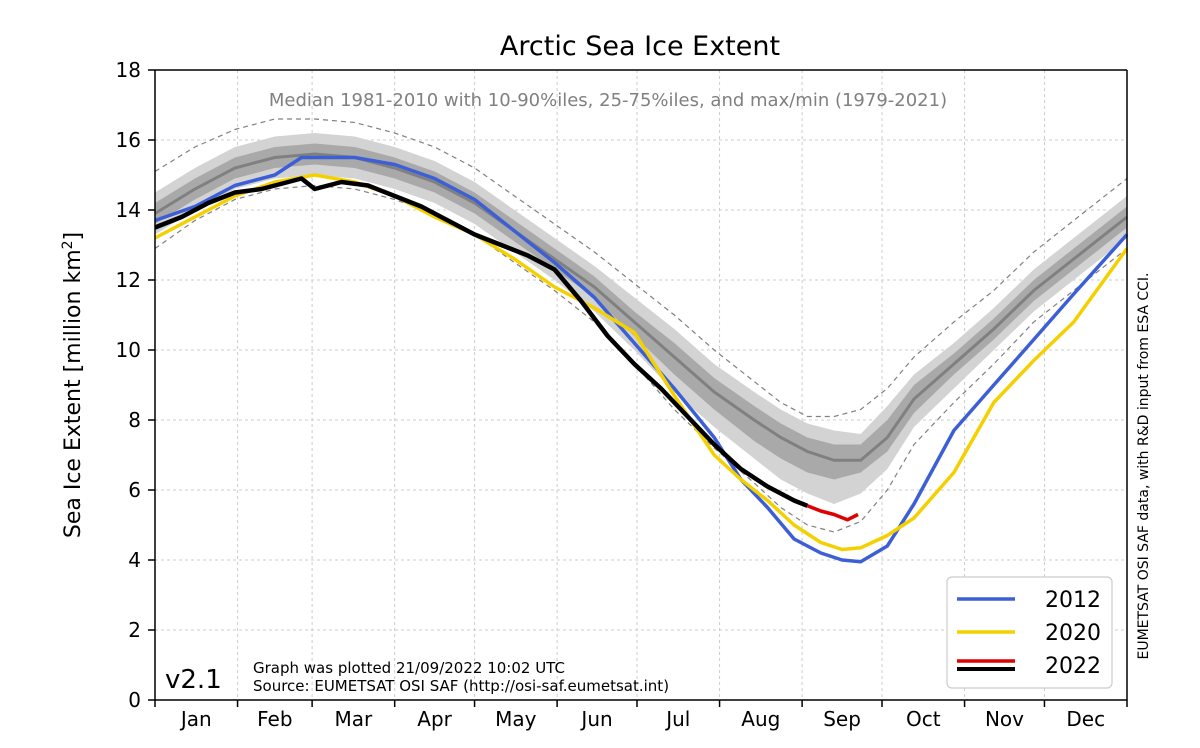 The image size is (1200, 748). What do you see at coordinates (1004, 719) in the screenshot?
I see `x-tick-label: Nov` at bounding box center [1004, 719].